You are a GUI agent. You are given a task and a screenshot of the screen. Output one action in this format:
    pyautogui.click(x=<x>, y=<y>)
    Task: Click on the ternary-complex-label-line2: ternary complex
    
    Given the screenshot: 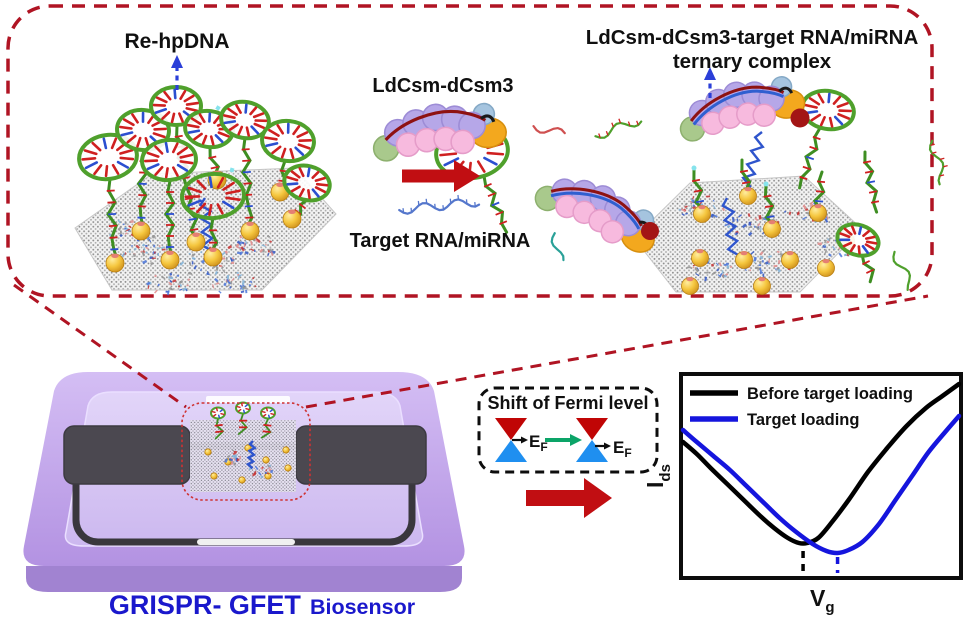 What is the action you would take?
    pyautogui.click(x=752, y=61)
    